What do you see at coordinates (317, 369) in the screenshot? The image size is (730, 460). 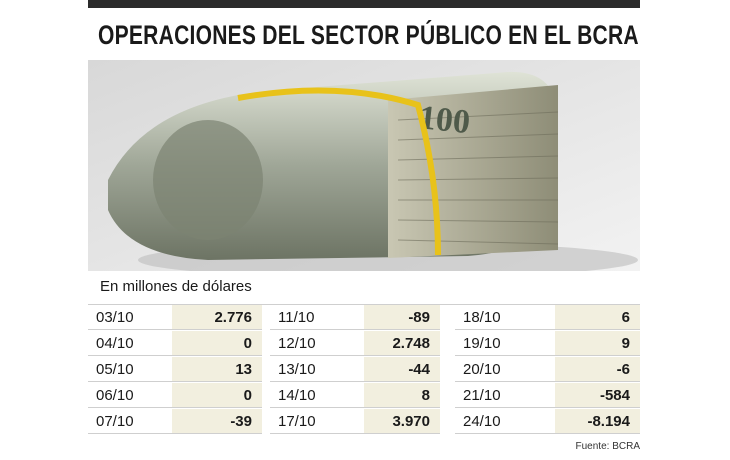 I see `date-cell: 13/10` at bounding box center [317, 369].